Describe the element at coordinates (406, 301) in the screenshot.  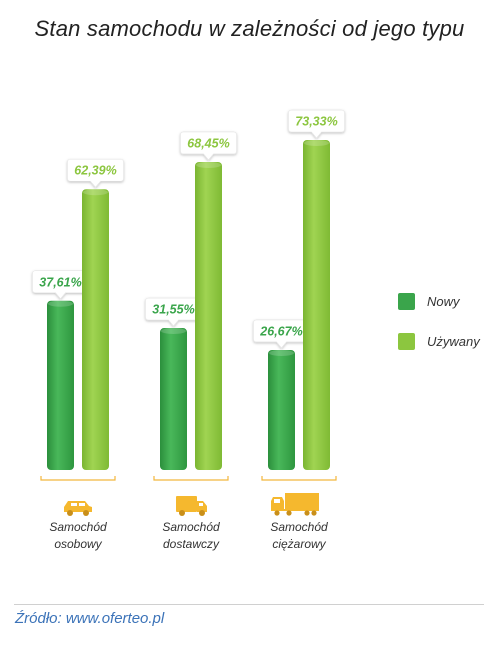
I see `legend-swatch-nowy` at that location.